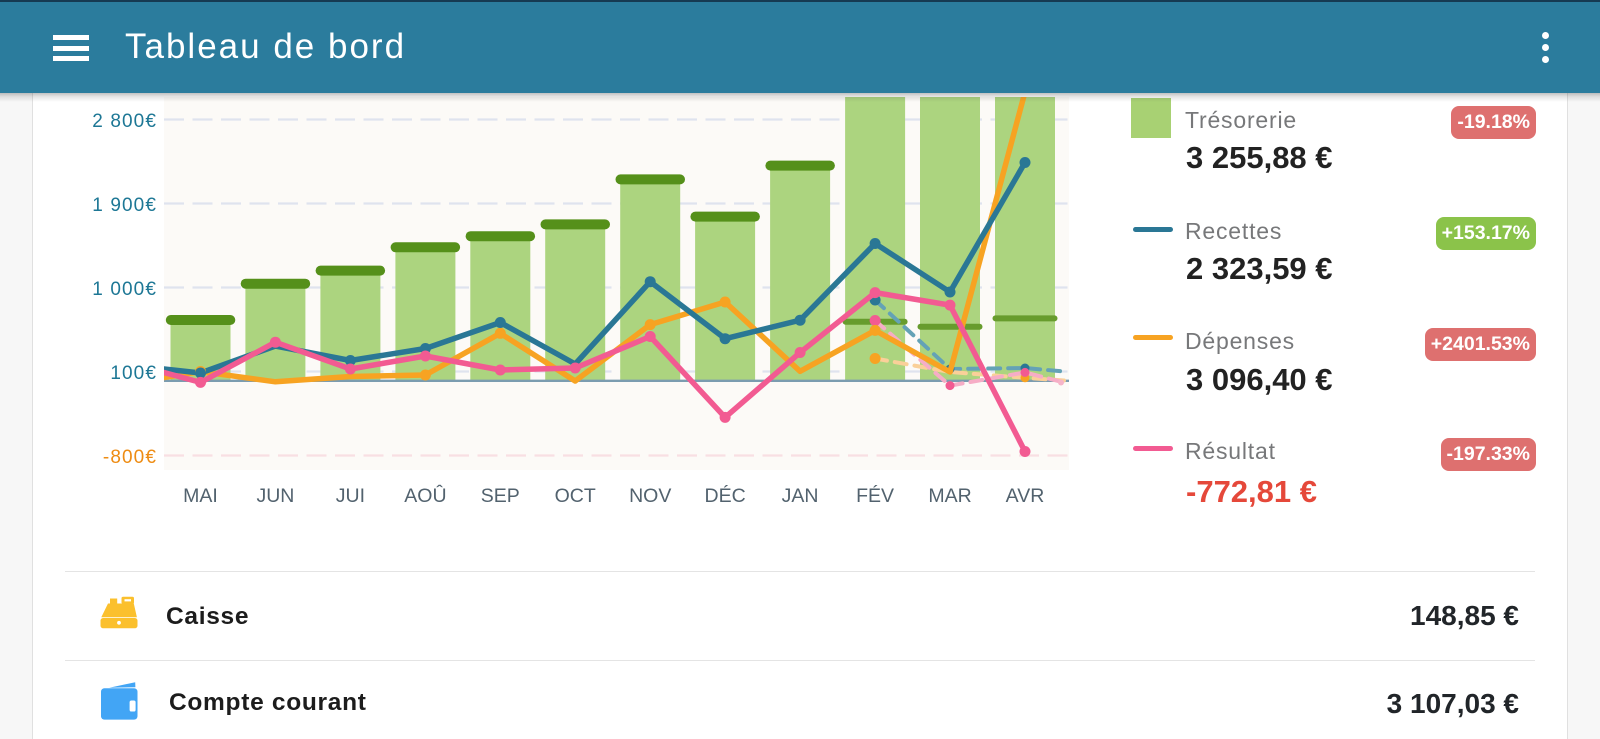 The height and width of the screenshot is (739, 1600). What do you see at coordinates (130, 457) in the screenshot?
I see `svg-text: -800€` at bounding box center [130, 457].